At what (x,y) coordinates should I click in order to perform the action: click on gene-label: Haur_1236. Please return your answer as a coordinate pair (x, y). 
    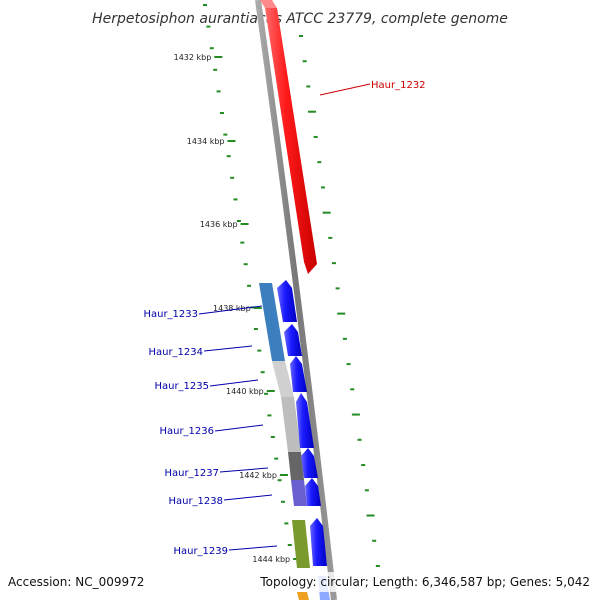
    Looking at the image, I should click on (186, 431).